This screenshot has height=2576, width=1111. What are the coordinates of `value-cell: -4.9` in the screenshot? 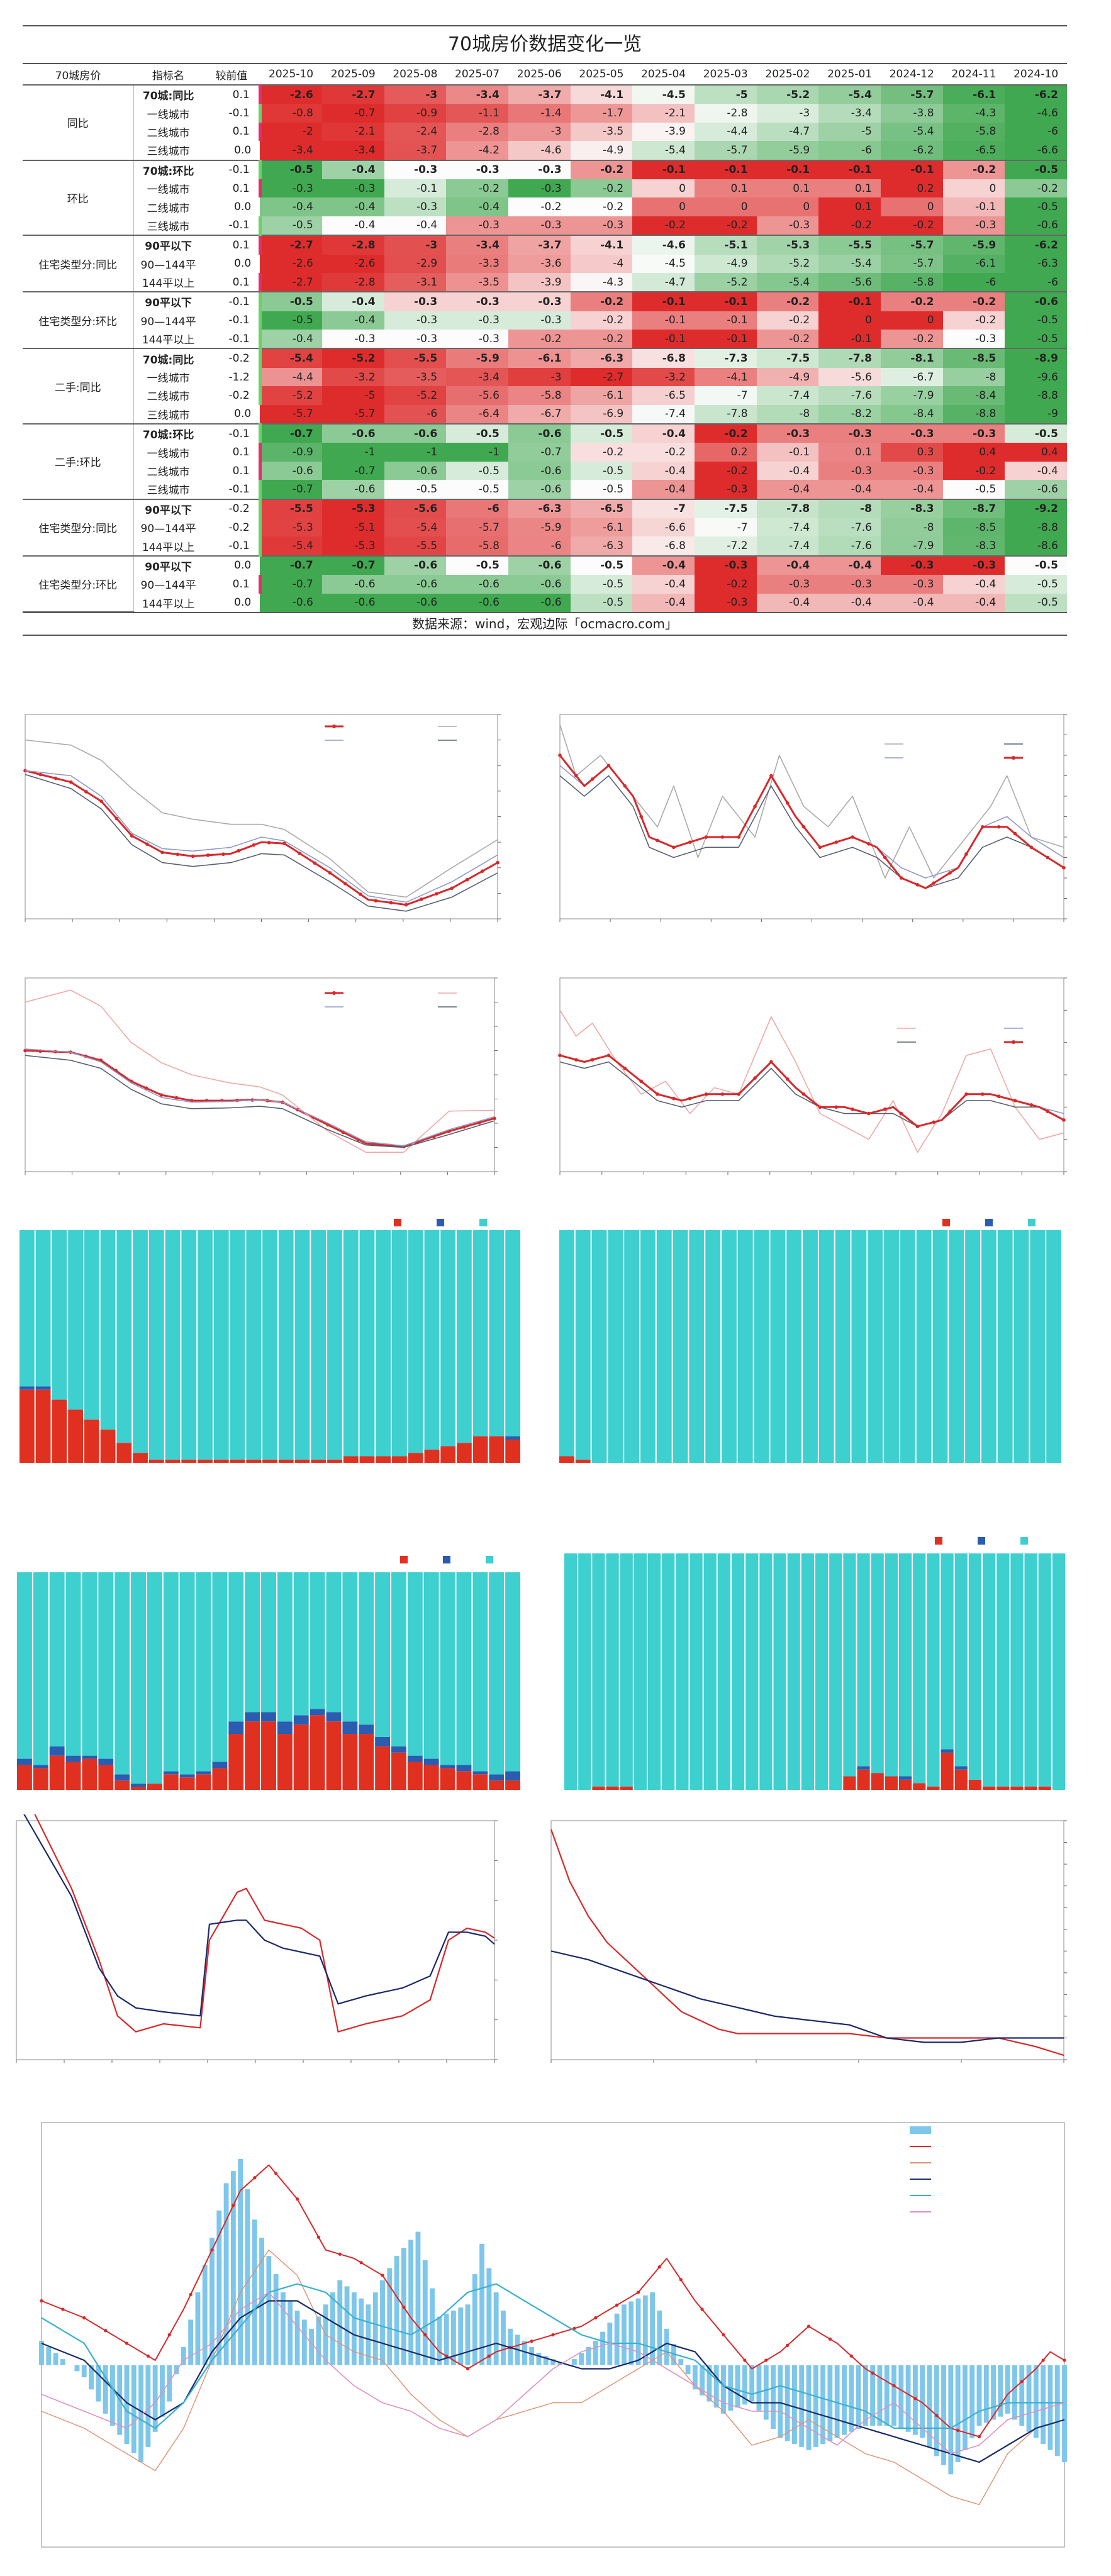 It's located at (787, 377).